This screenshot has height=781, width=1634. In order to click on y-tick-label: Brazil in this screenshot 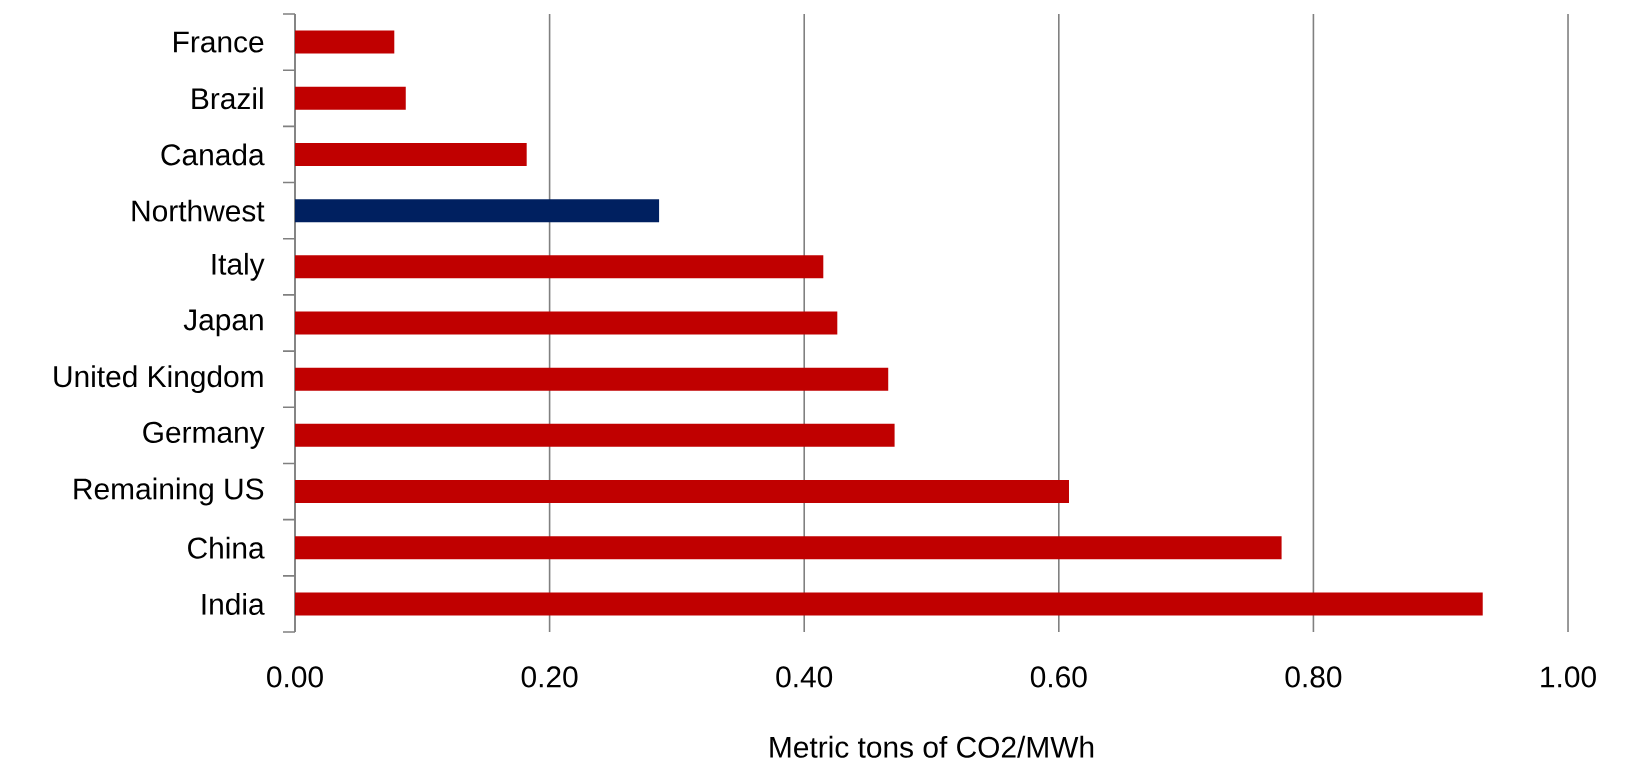, I will do `click(227, 98)`.